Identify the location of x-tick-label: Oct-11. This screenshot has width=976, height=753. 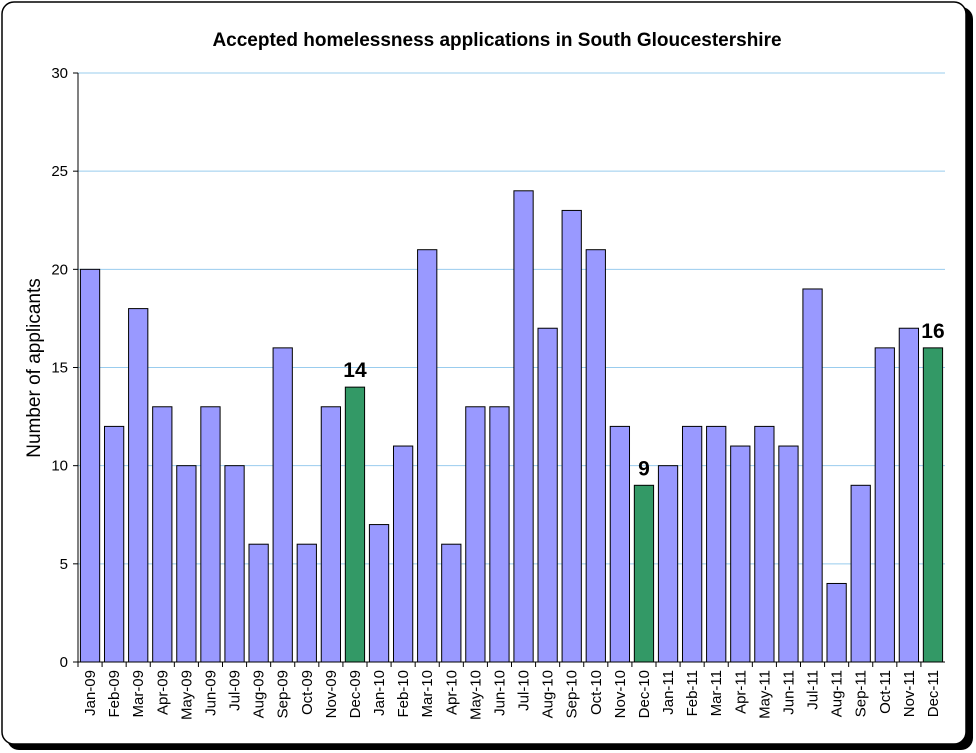
(885, 692).